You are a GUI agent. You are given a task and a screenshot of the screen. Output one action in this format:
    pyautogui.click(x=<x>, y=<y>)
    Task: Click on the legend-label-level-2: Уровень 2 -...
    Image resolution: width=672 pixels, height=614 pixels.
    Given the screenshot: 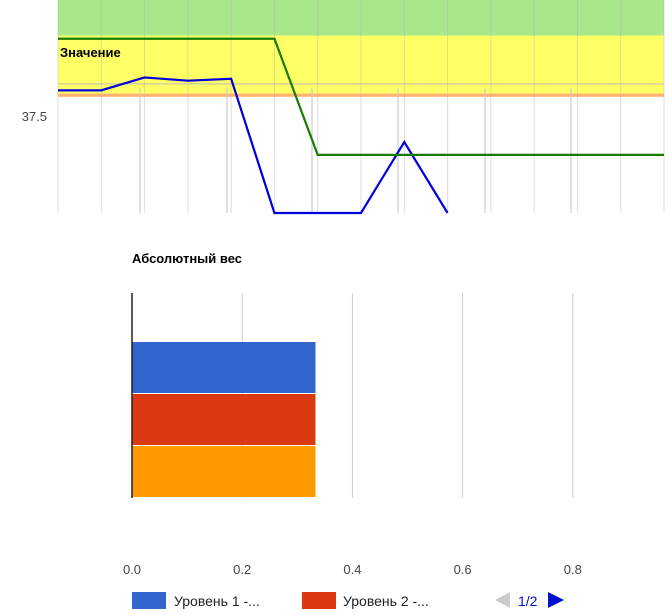 What is the action you would take?
    pyautogui.click(x=386, y=601)
    